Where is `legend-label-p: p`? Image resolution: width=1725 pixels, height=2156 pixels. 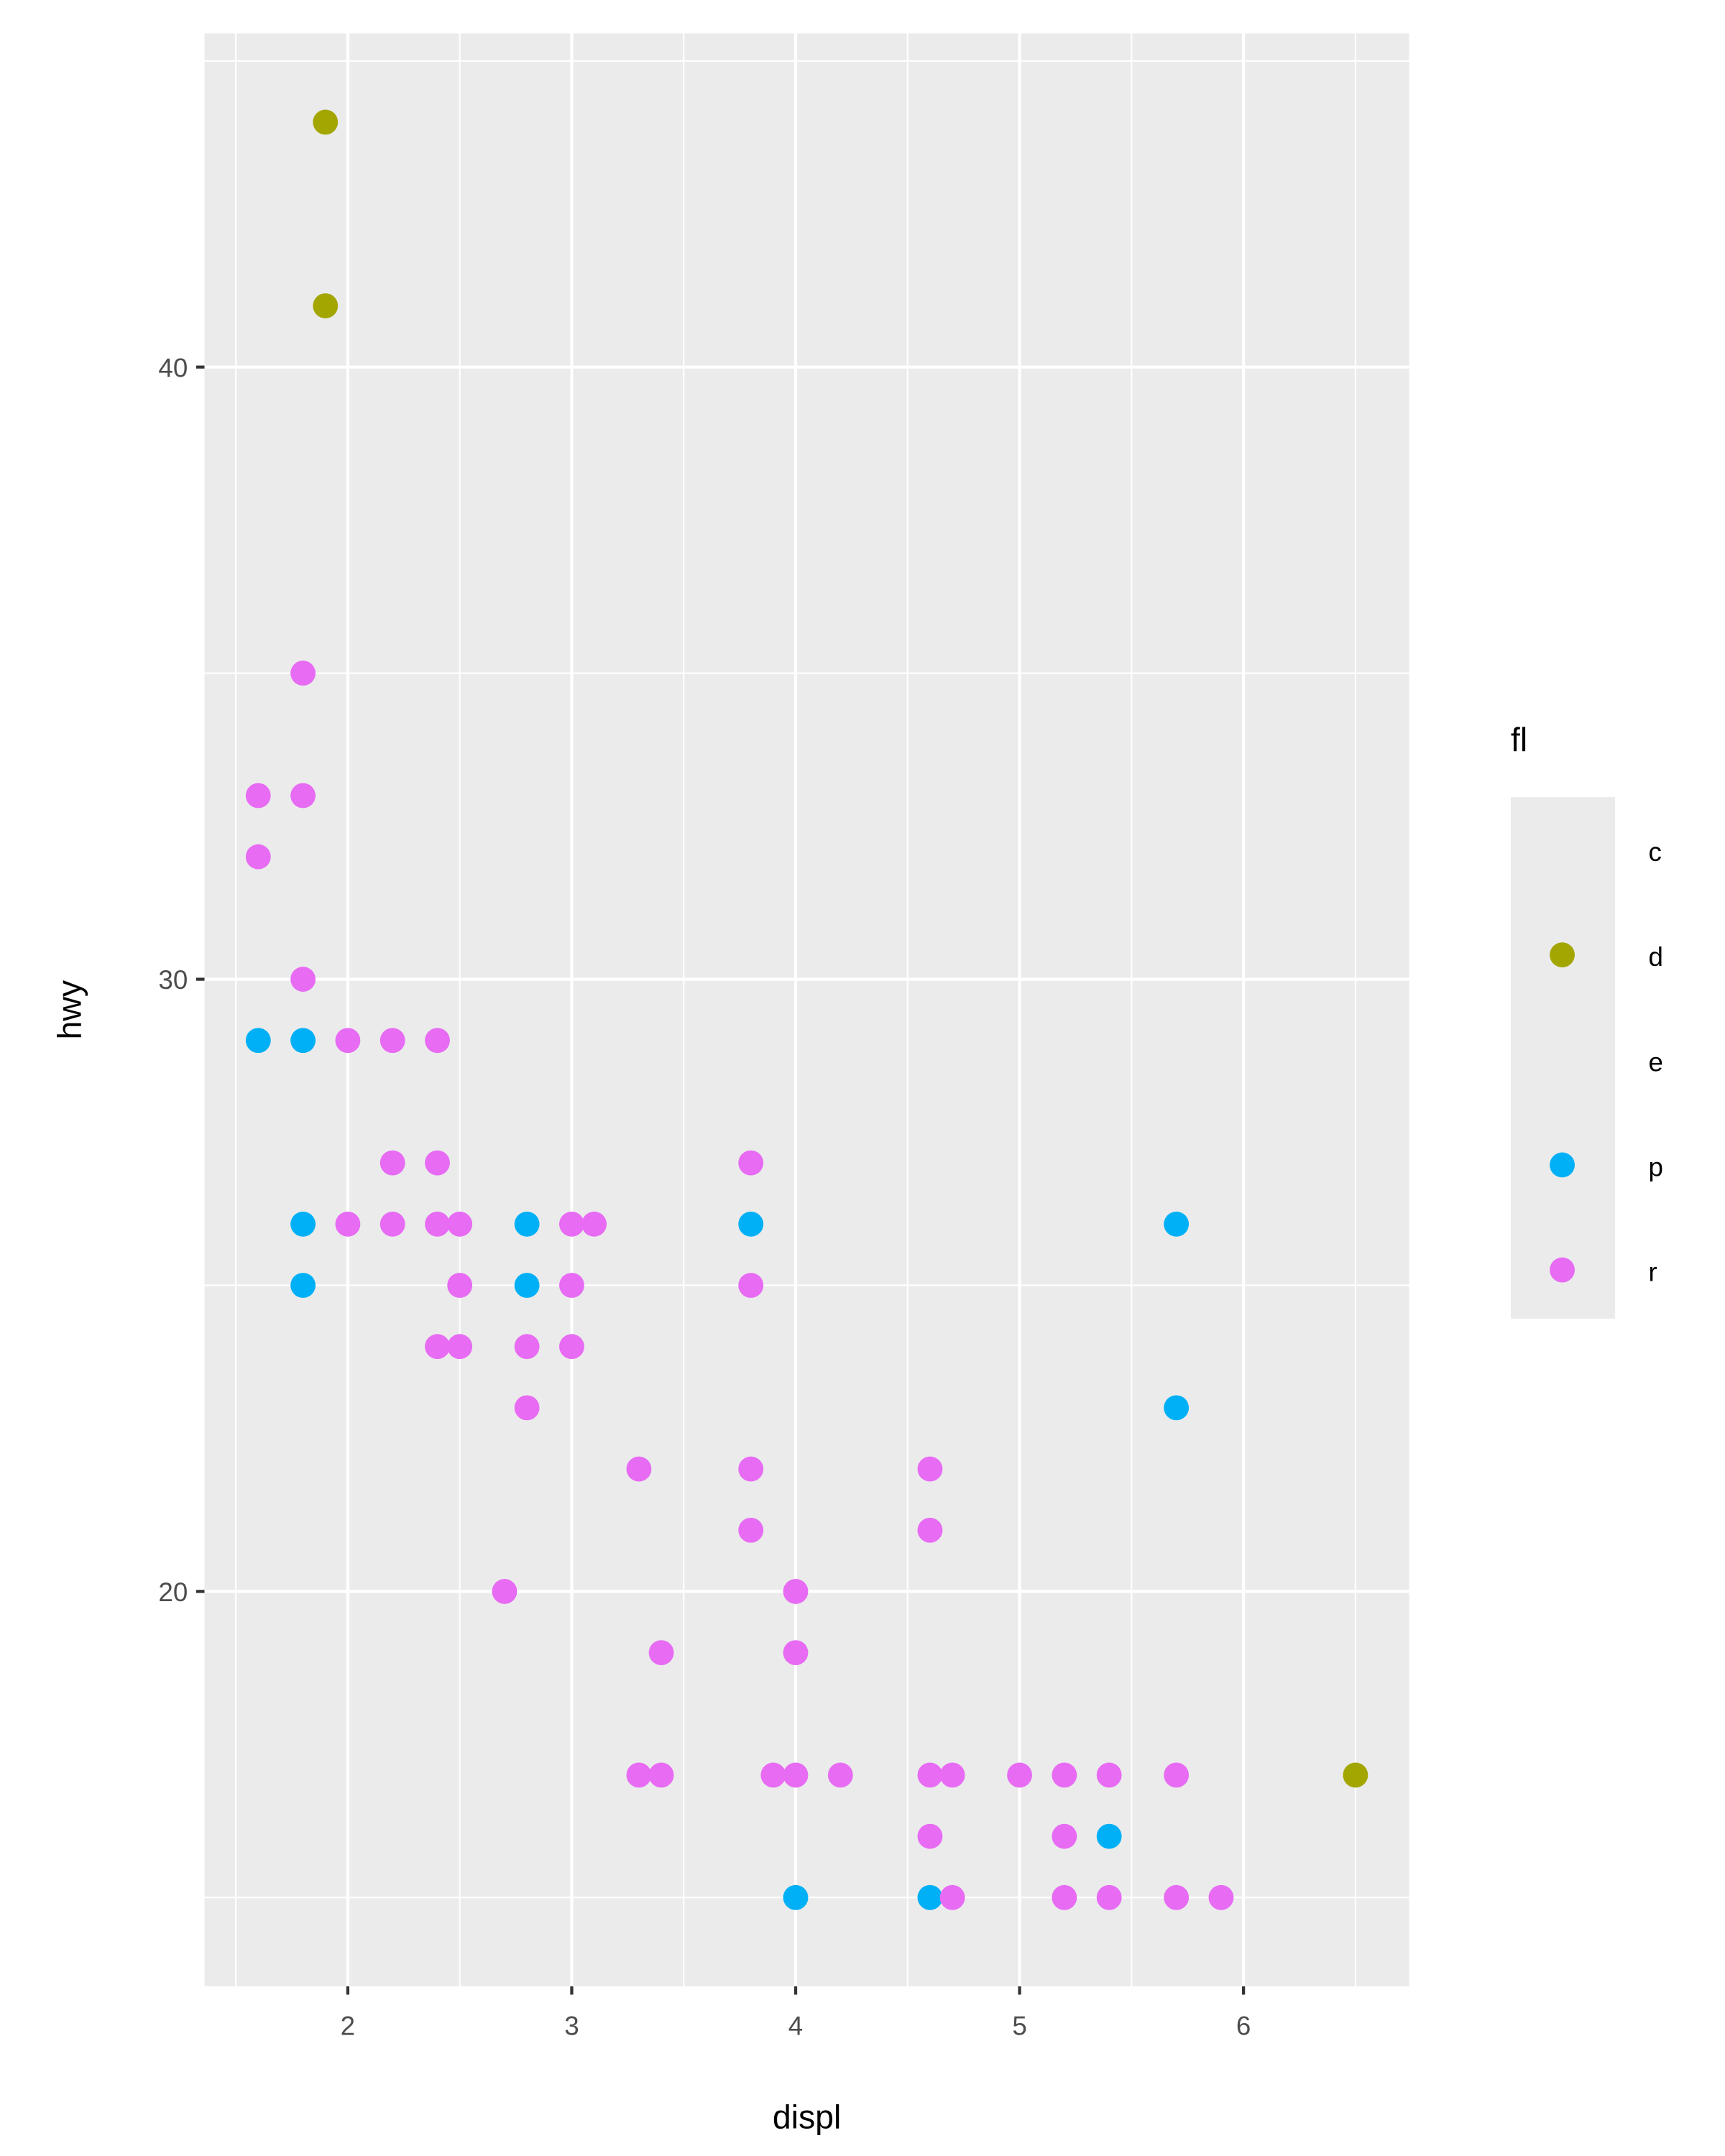 legend-label-p: p is located at coordinates (1656, 1166).